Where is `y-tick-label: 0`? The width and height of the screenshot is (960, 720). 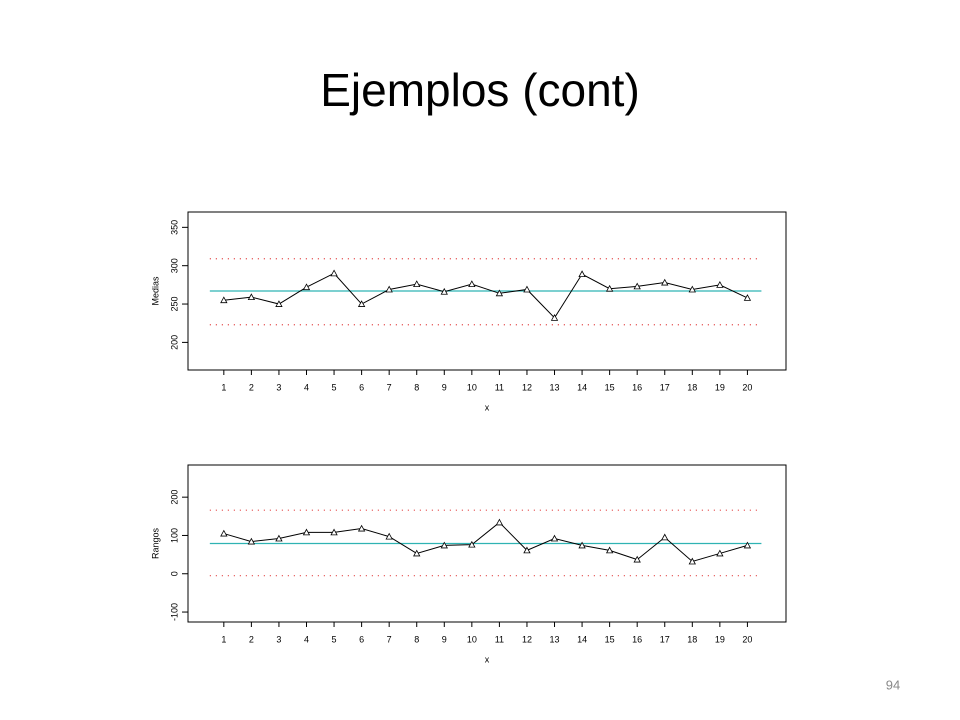 y-tick-label: 0 is located at coordinates (174, 573).